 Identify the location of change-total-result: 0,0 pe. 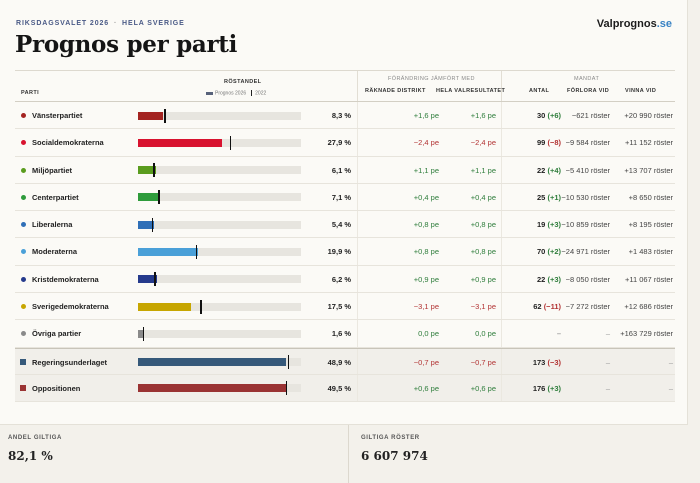
(485, 334).